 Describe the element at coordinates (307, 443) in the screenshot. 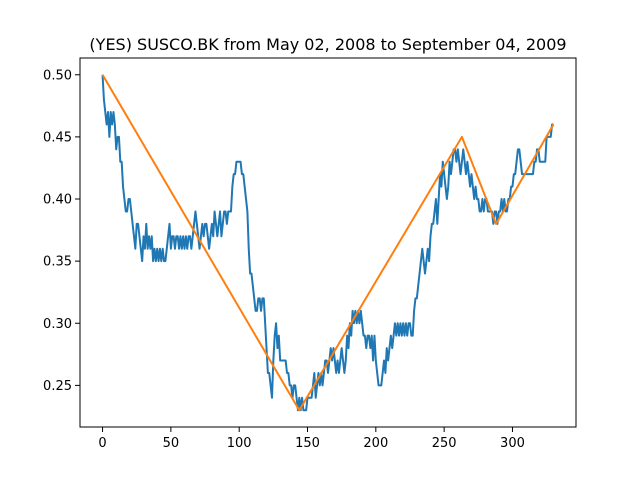

I see `x-tick-label: 150` at that location.